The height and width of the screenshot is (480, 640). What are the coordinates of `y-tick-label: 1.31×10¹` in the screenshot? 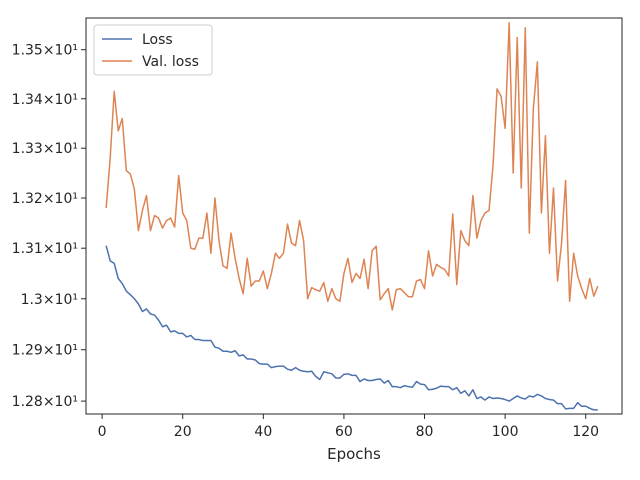 It's located at (45, 249).